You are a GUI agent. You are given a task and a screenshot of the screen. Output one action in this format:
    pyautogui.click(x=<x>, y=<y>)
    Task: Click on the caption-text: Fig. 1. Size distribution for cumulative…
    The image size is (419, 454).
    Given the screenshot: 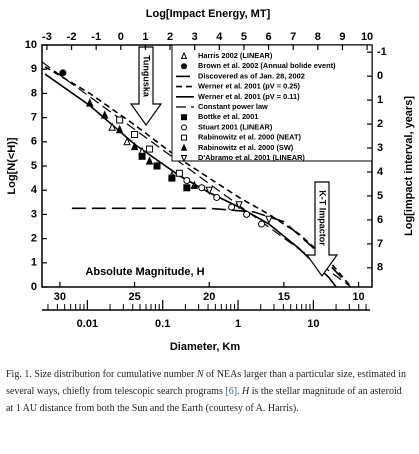 What is the action you would take?
    pyautogui.click(x=101, y=374)
    